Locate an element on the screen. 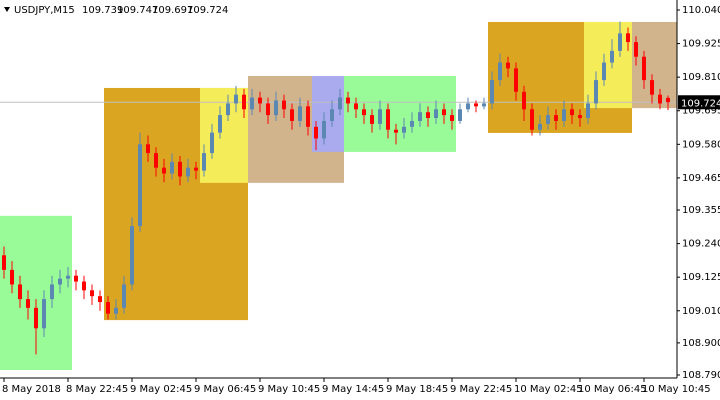 The width and height of the screenshot is (720, 400). x-tick-label: 9 May 02:45 is located at coordinates (161, 389).